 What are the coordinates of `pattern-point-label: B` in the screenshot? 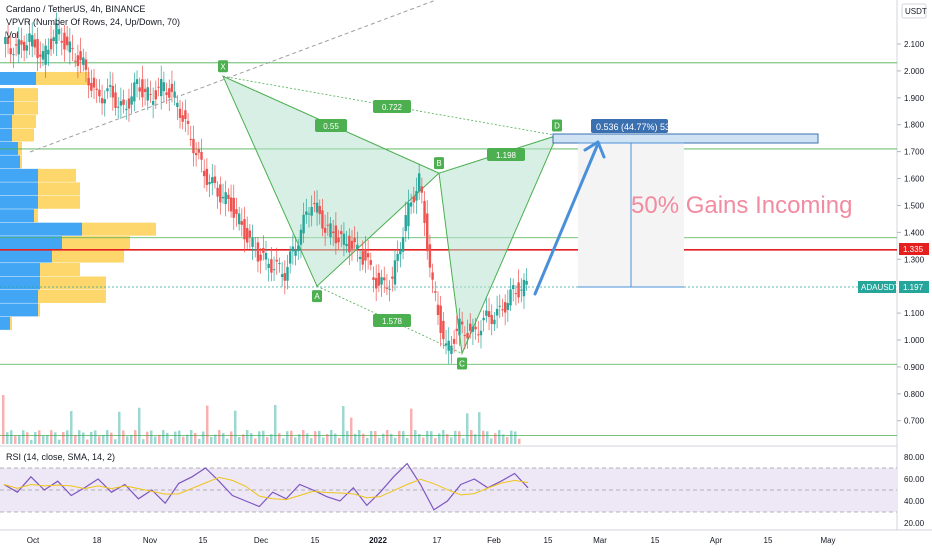 It's located at (438, 163).